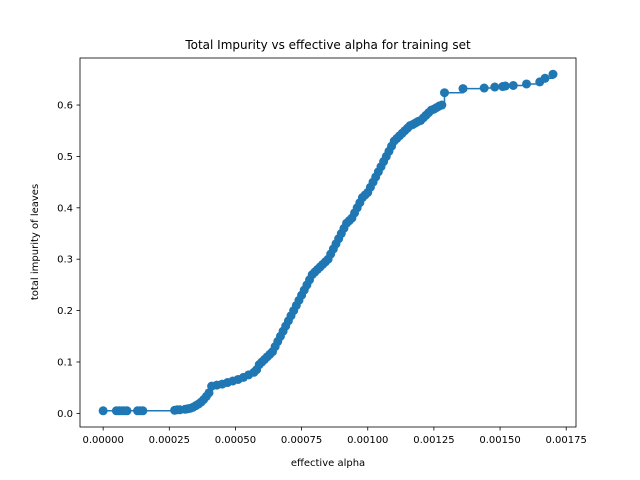 Image resolution: width=640 pixels, height=480 pixels. Describe the element at coordinates (35, 242) in the screenshot. I see `y-axis-title: total impurity of leaves` at that location.